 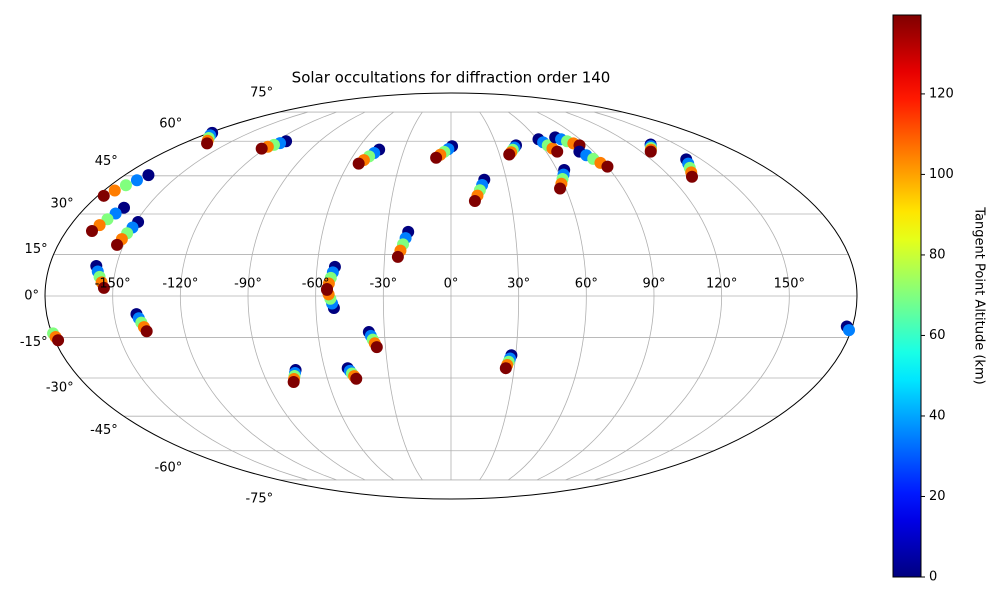 I want to click on y-tick-label: 75°, so click(x=261, y=92).